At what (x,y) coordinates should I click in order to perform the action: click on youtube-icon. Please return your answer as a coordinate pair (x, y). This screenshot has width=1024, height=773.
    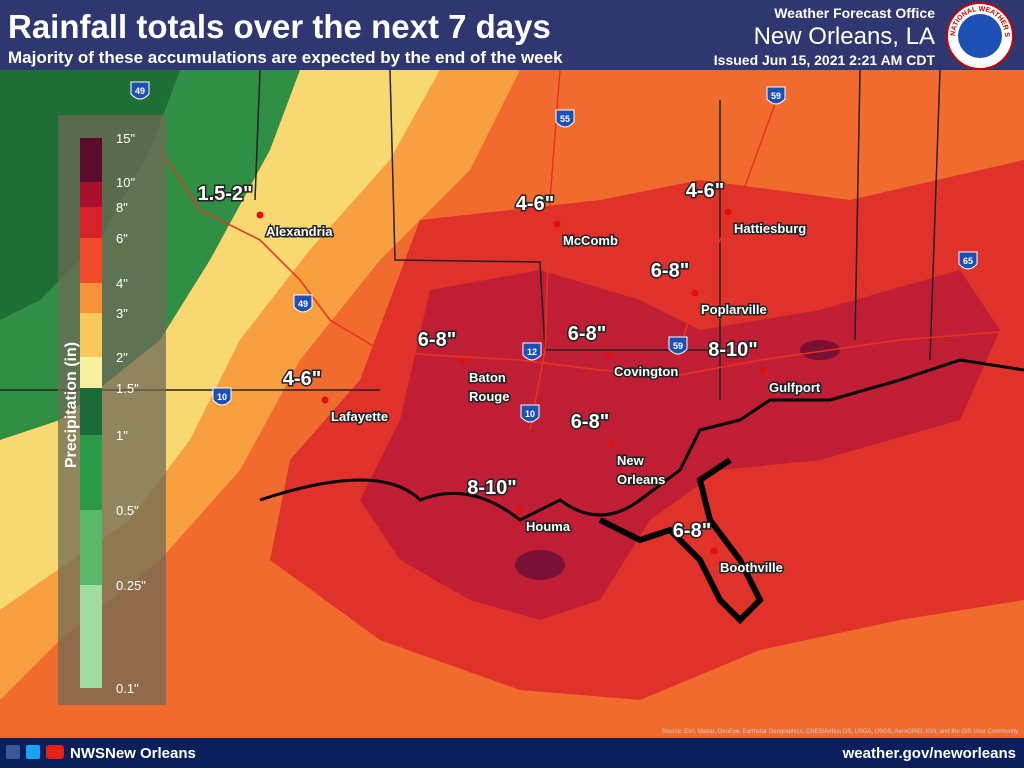
    Looking at the image, I should click on (55, 752).